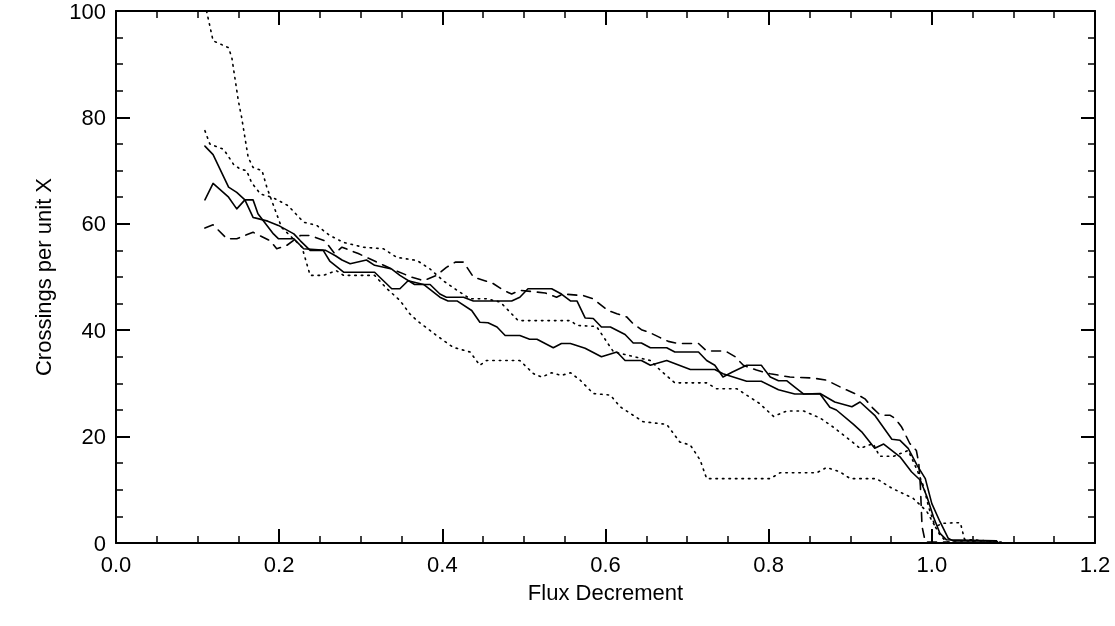 This screenshot has width=1115, height=626. I want to click on y-tick-label: 40, so click(93, 330).